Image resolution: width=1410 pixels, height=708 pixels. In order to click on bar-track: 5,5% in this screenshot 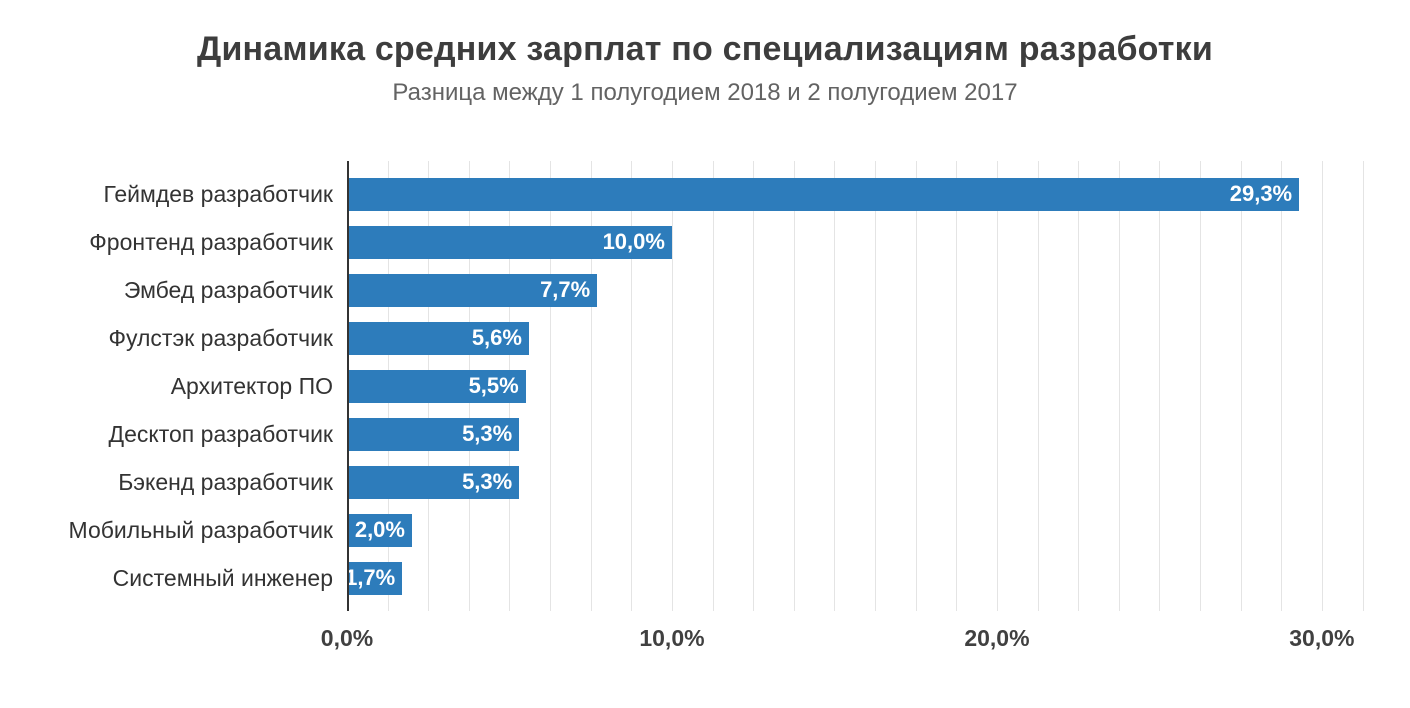, I will do `click(871, 386)`.